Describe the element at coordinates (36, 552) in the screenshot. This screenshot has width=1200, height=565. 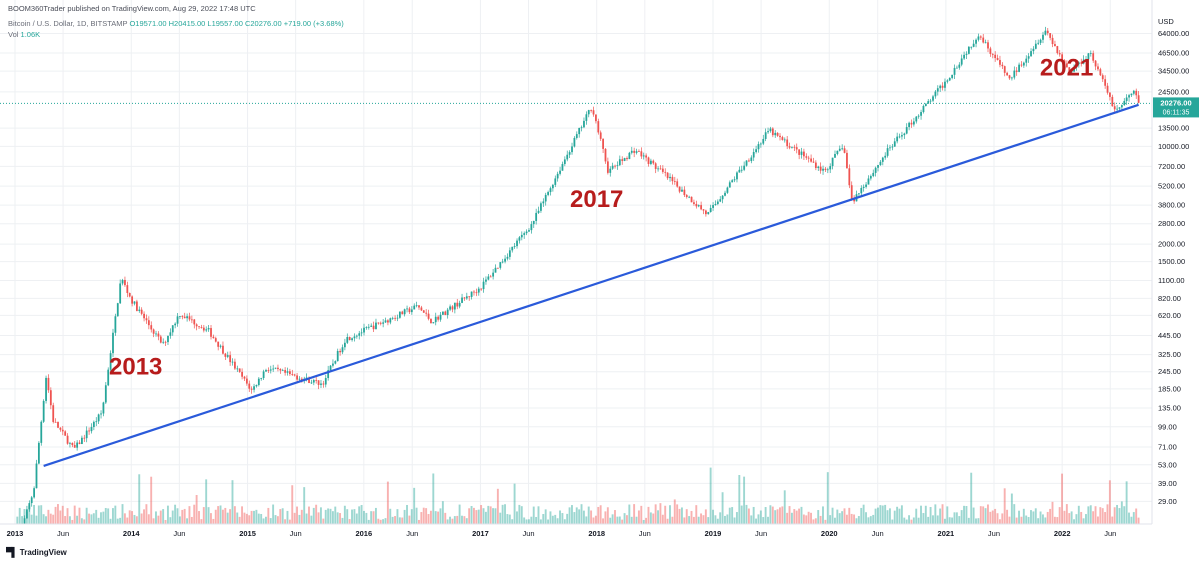
I see `tradingview-logo: ▀▌ TradingView` at that location.